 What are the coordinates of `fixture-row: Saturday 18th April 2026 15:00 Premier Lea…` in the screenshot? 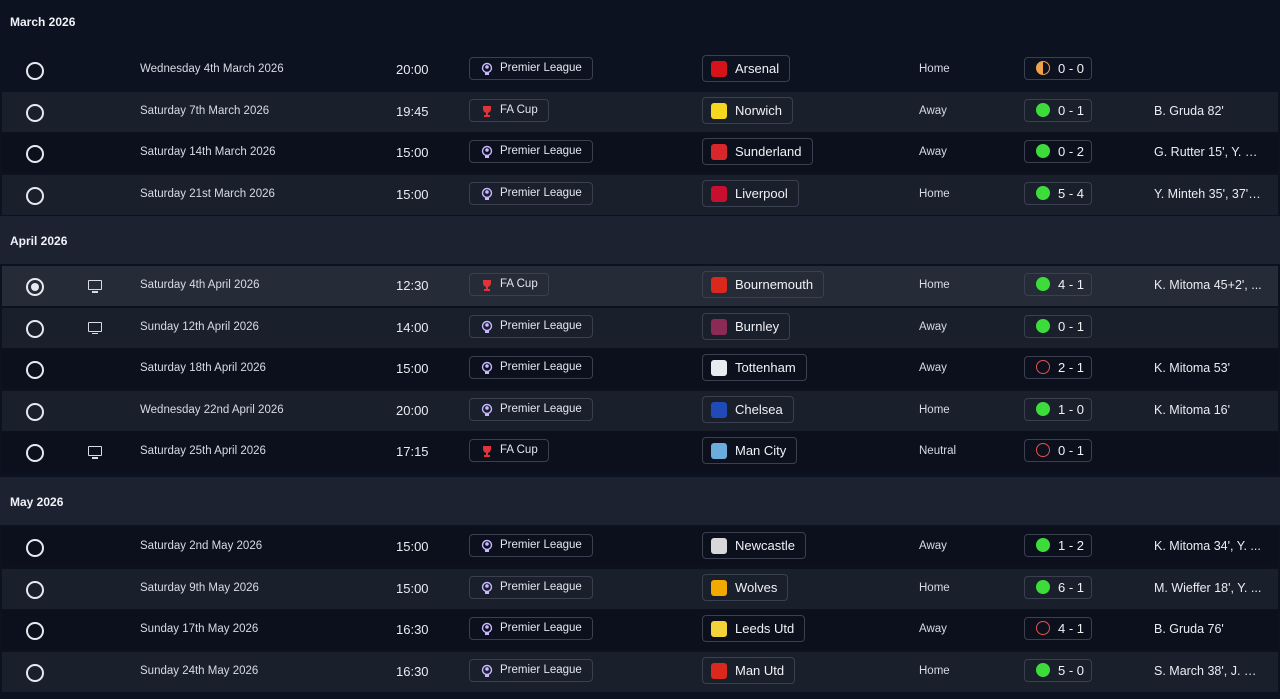 It's located at (640, 369).